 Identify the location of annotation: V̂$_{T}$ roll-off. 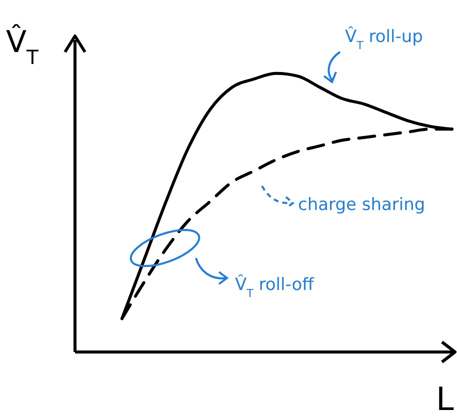
(275, 287).